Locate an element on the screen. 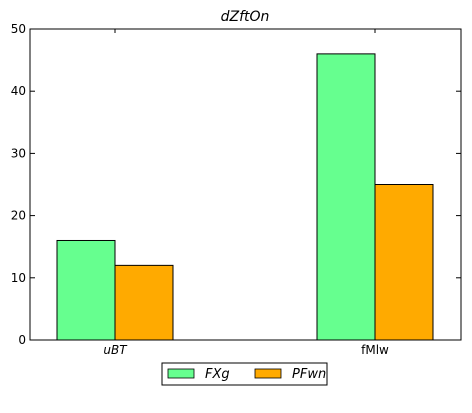  chart-title: dZftOn is located at coordinates (245, 17).